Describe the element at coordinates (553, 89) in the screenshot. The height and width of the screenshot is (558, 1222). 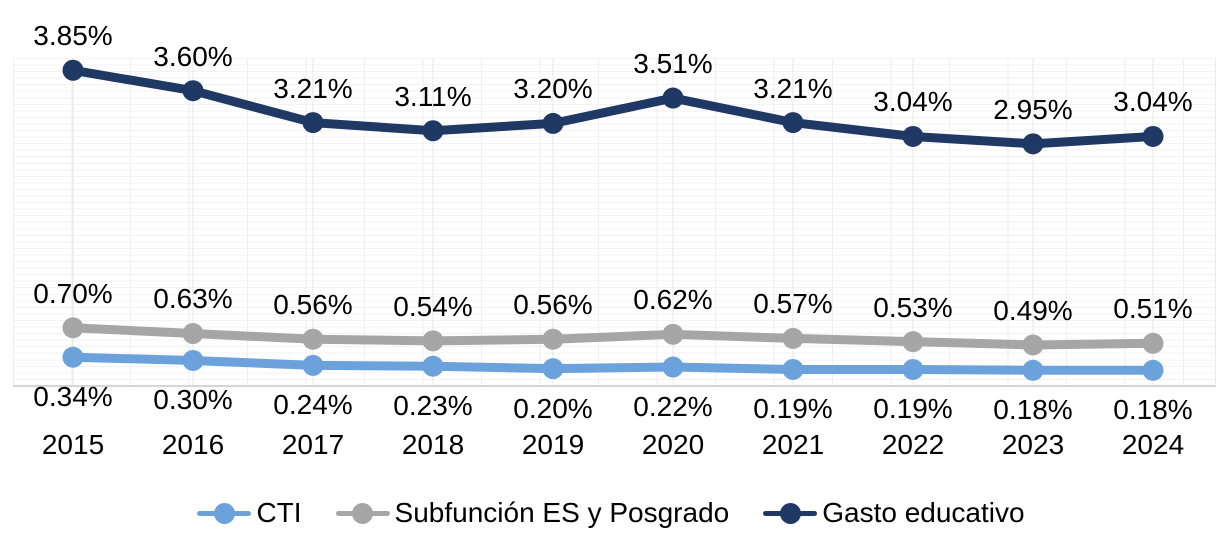
I see `data-label-gasto-educativo-2019: 3.20%` at that location.